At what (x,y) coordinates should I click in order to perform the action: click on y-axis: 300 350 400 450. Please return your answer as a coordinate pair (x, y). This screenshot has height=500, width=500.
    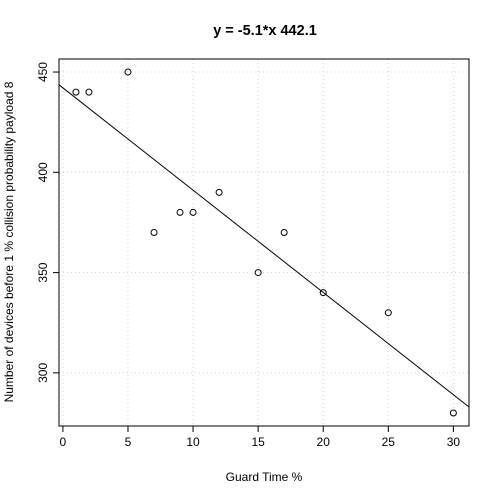
    Looking at the image, I should click on (47, 222).